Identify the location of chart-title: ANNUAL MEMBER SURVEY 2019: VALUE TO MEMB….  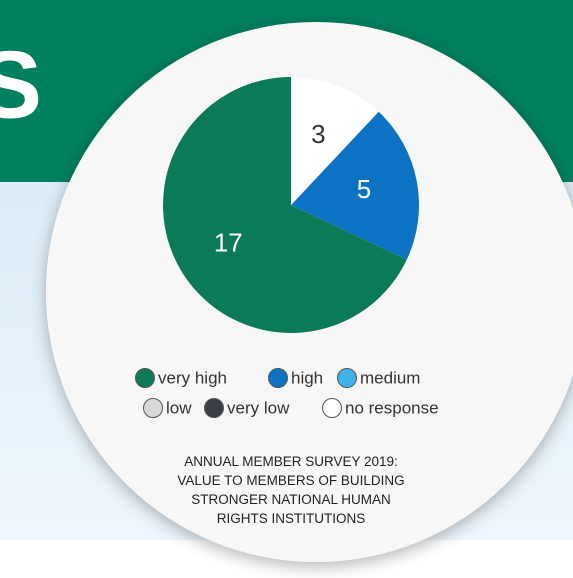
(291, 490).